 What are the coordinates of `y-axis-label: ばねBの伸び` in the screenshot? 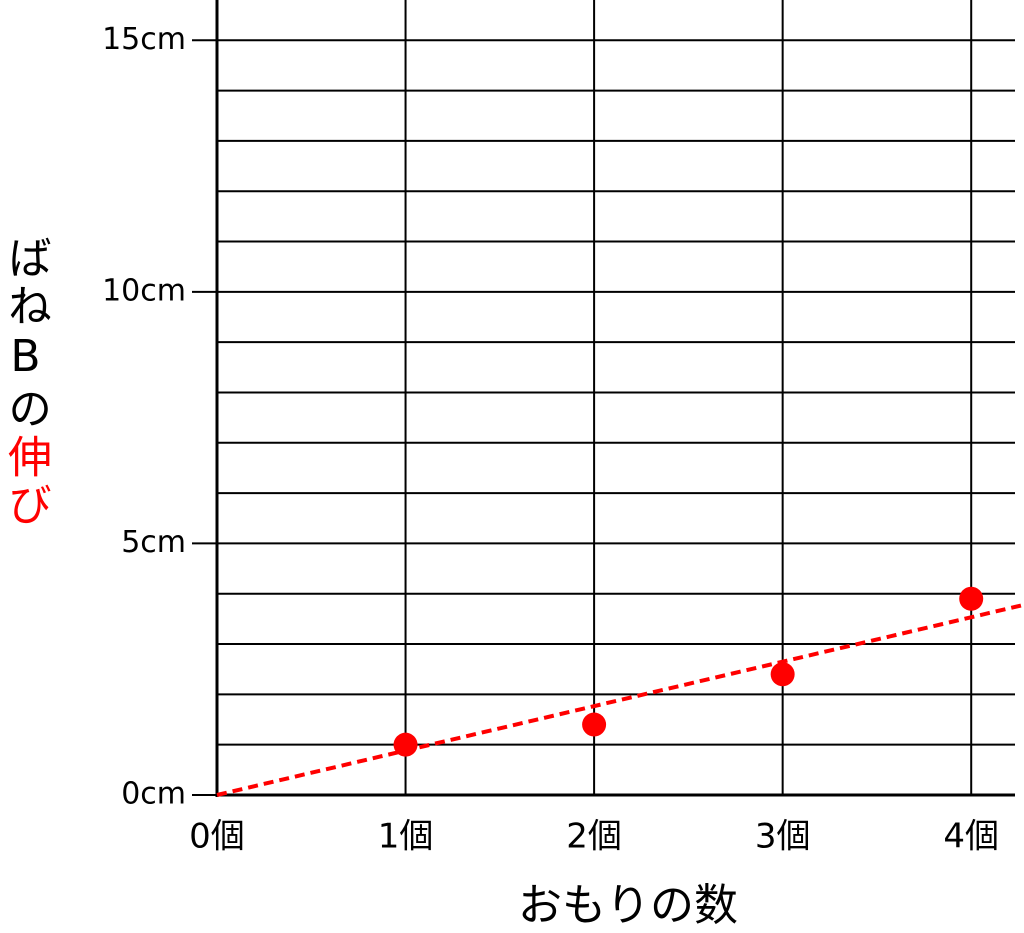 It's located at (25, 382).